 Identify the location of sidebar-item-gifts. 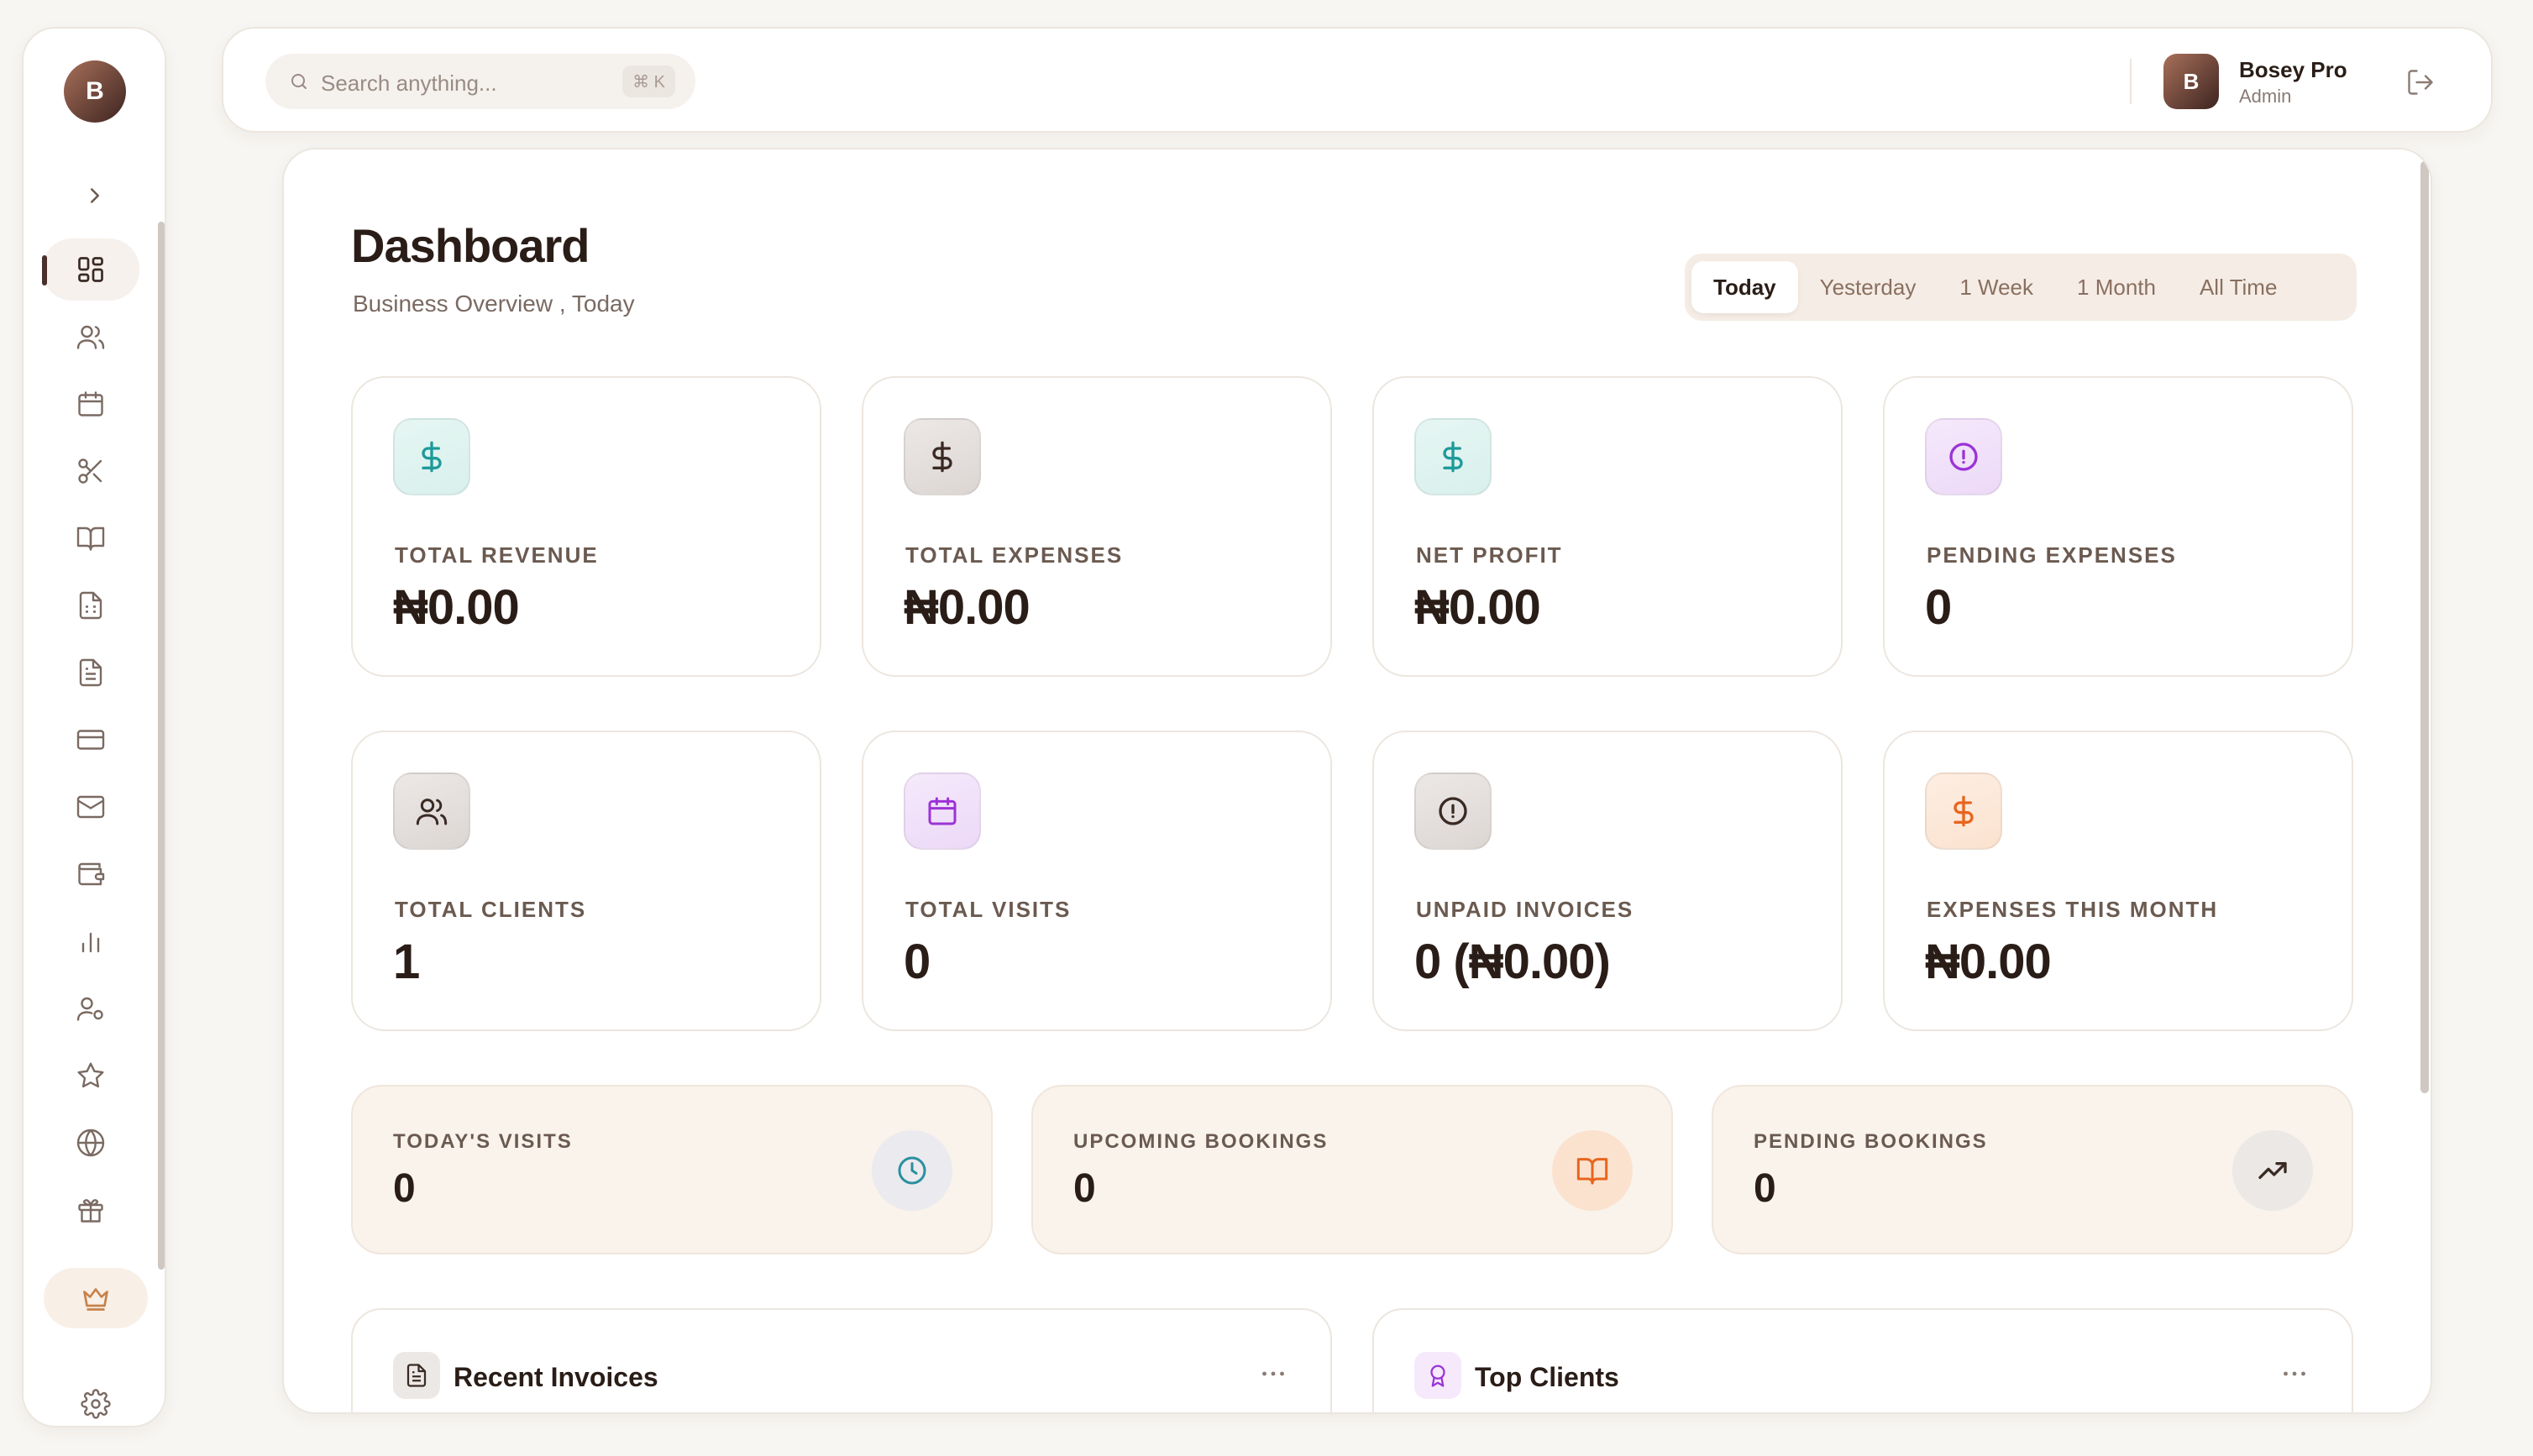
(90, 1210).